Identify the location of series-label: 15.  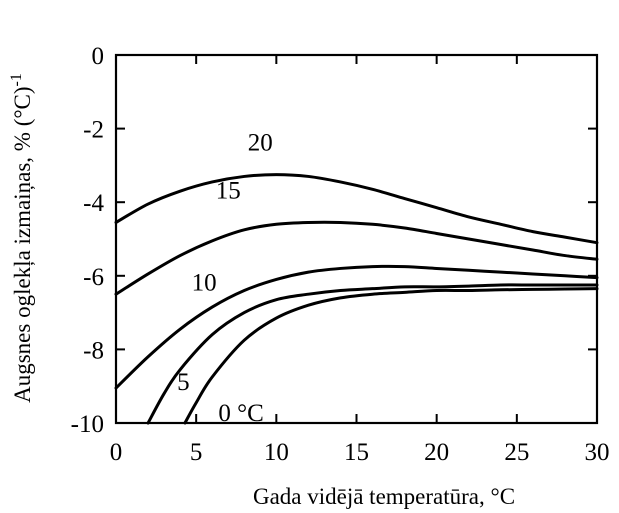
(228, 191).